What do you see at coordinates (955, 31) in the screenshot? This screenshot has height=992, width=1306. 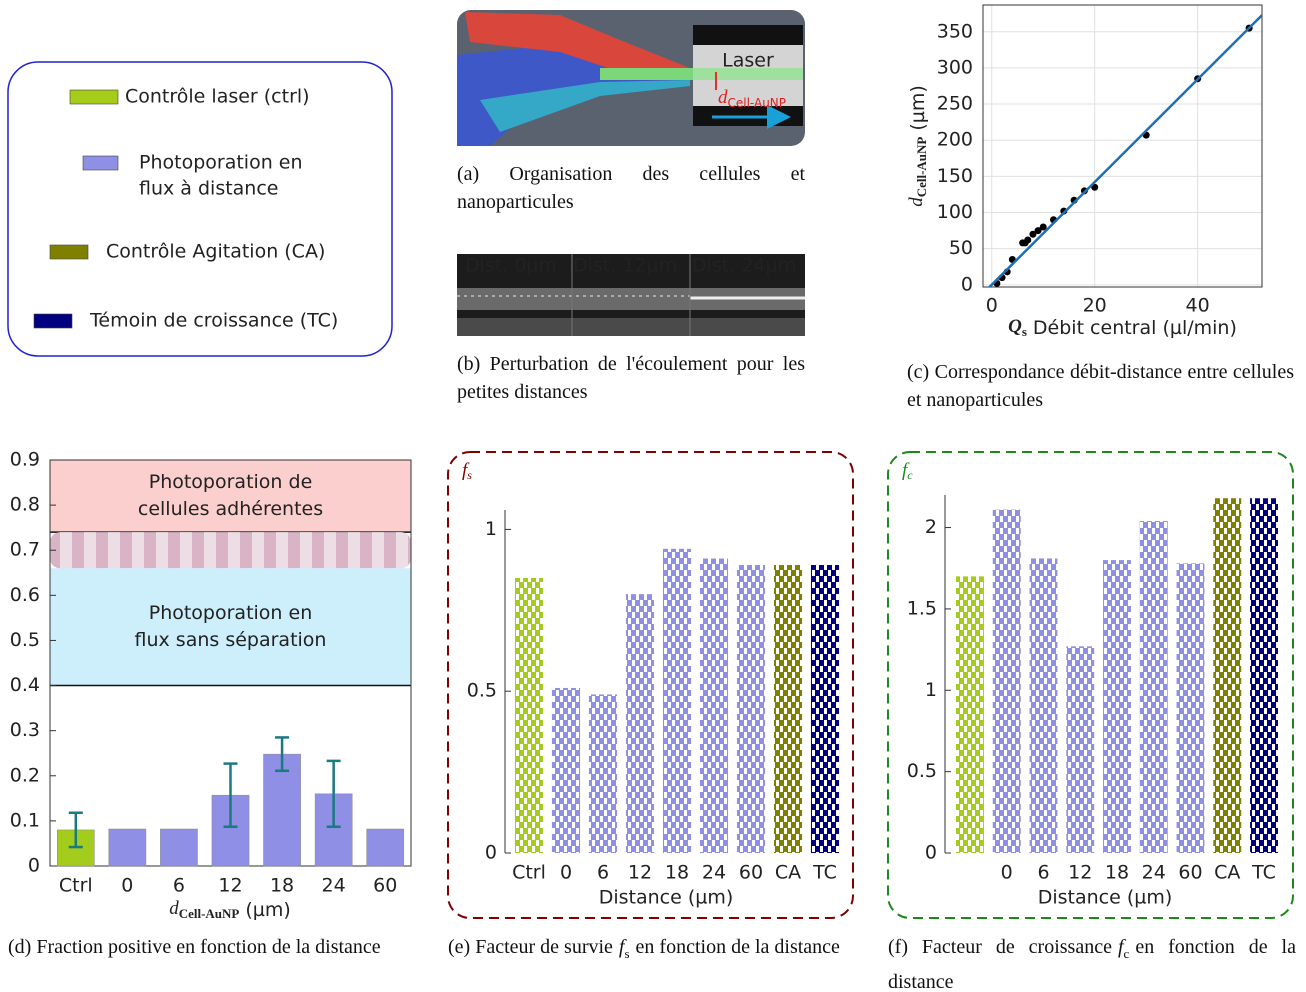 I see `y-tick-label: 350` at bounding box center [955, 31].